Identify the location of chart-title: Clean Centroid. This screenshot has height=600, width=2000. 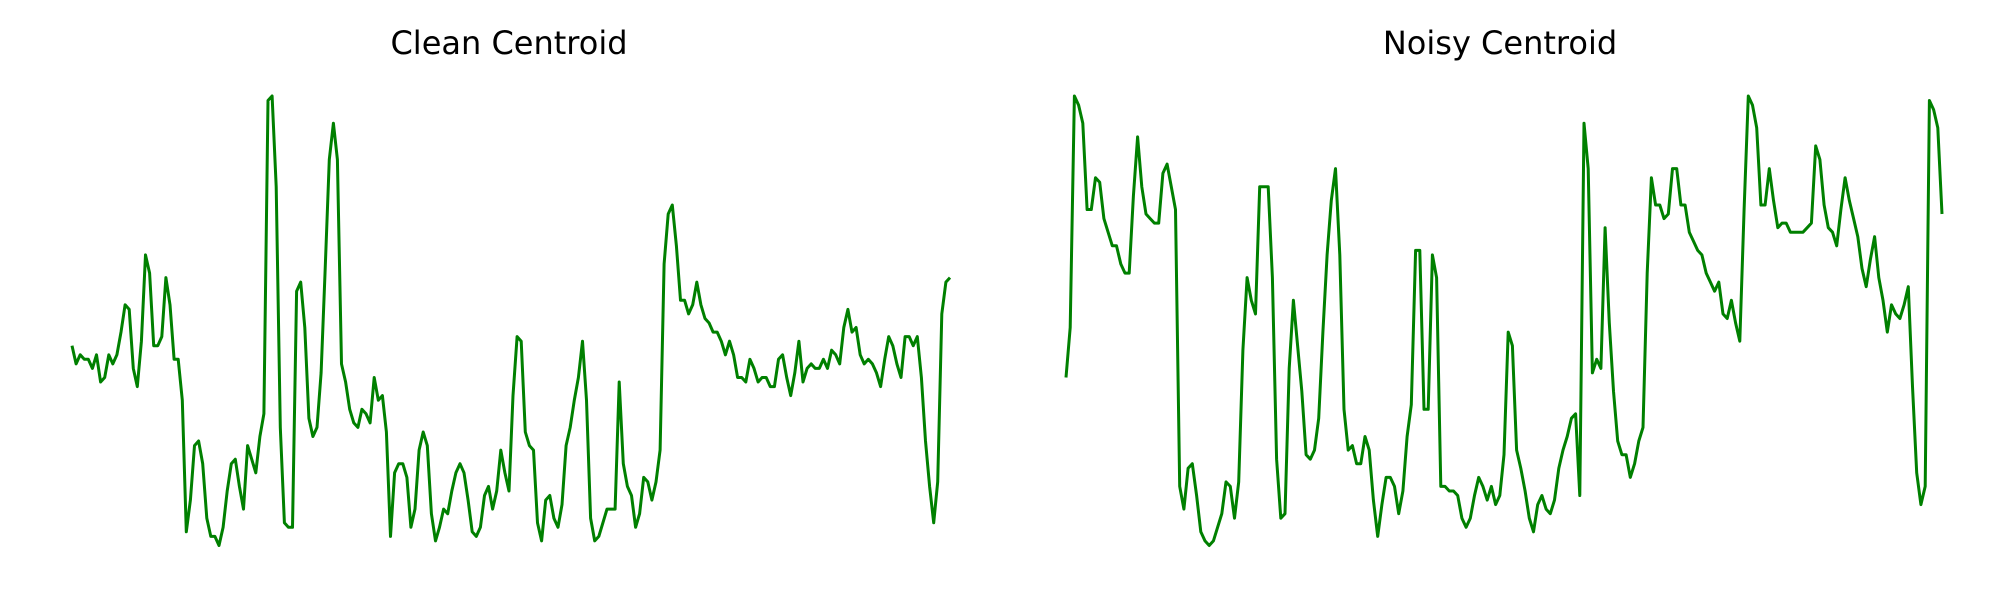
(509, 43).